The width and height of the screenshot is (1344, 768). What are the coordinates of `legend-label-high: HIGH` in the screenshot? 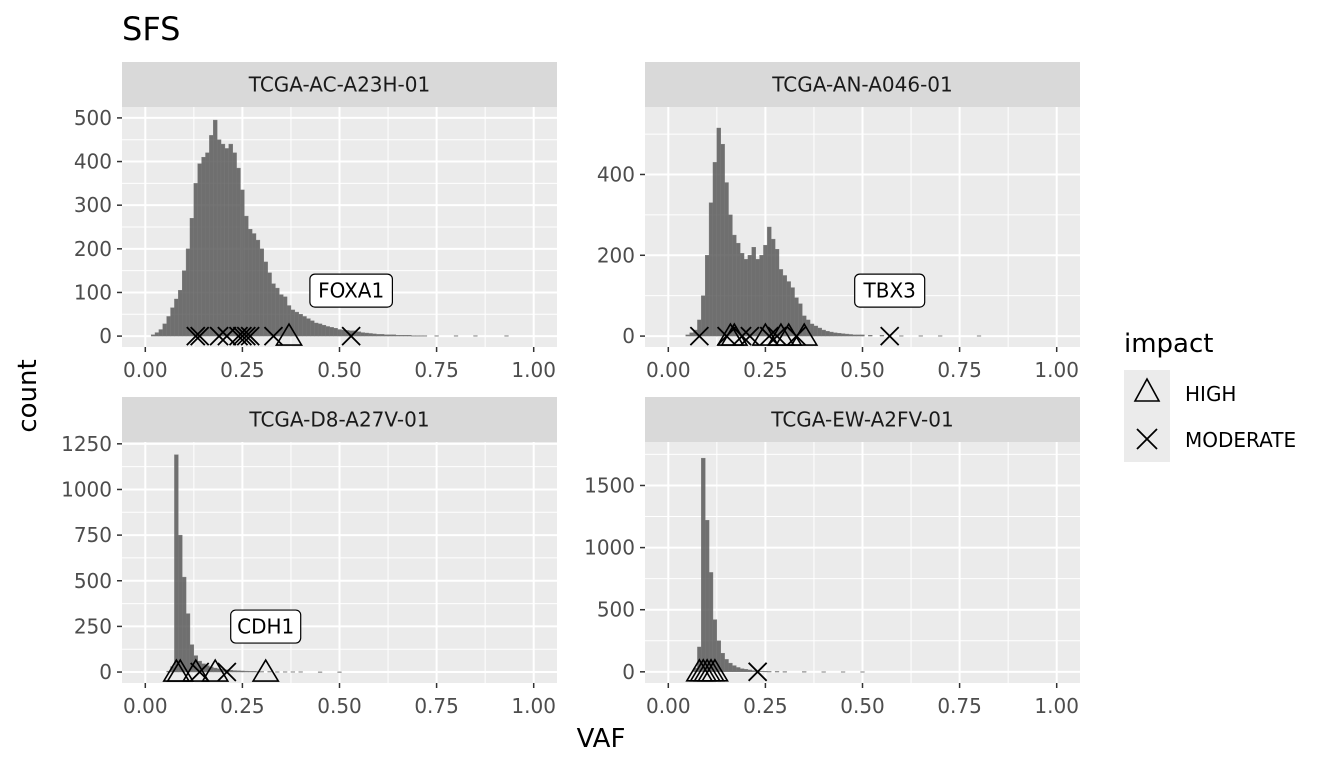 It's located at (1210, 394).